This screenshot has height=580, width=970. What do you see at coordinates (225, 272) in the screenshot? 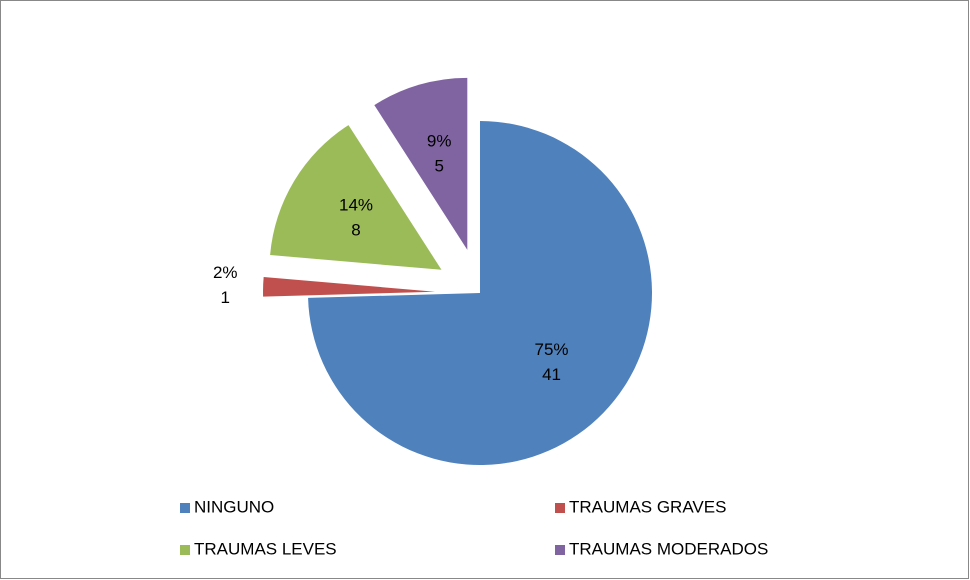
I see `percent-label: 2%` at bounding box center [225, 272].